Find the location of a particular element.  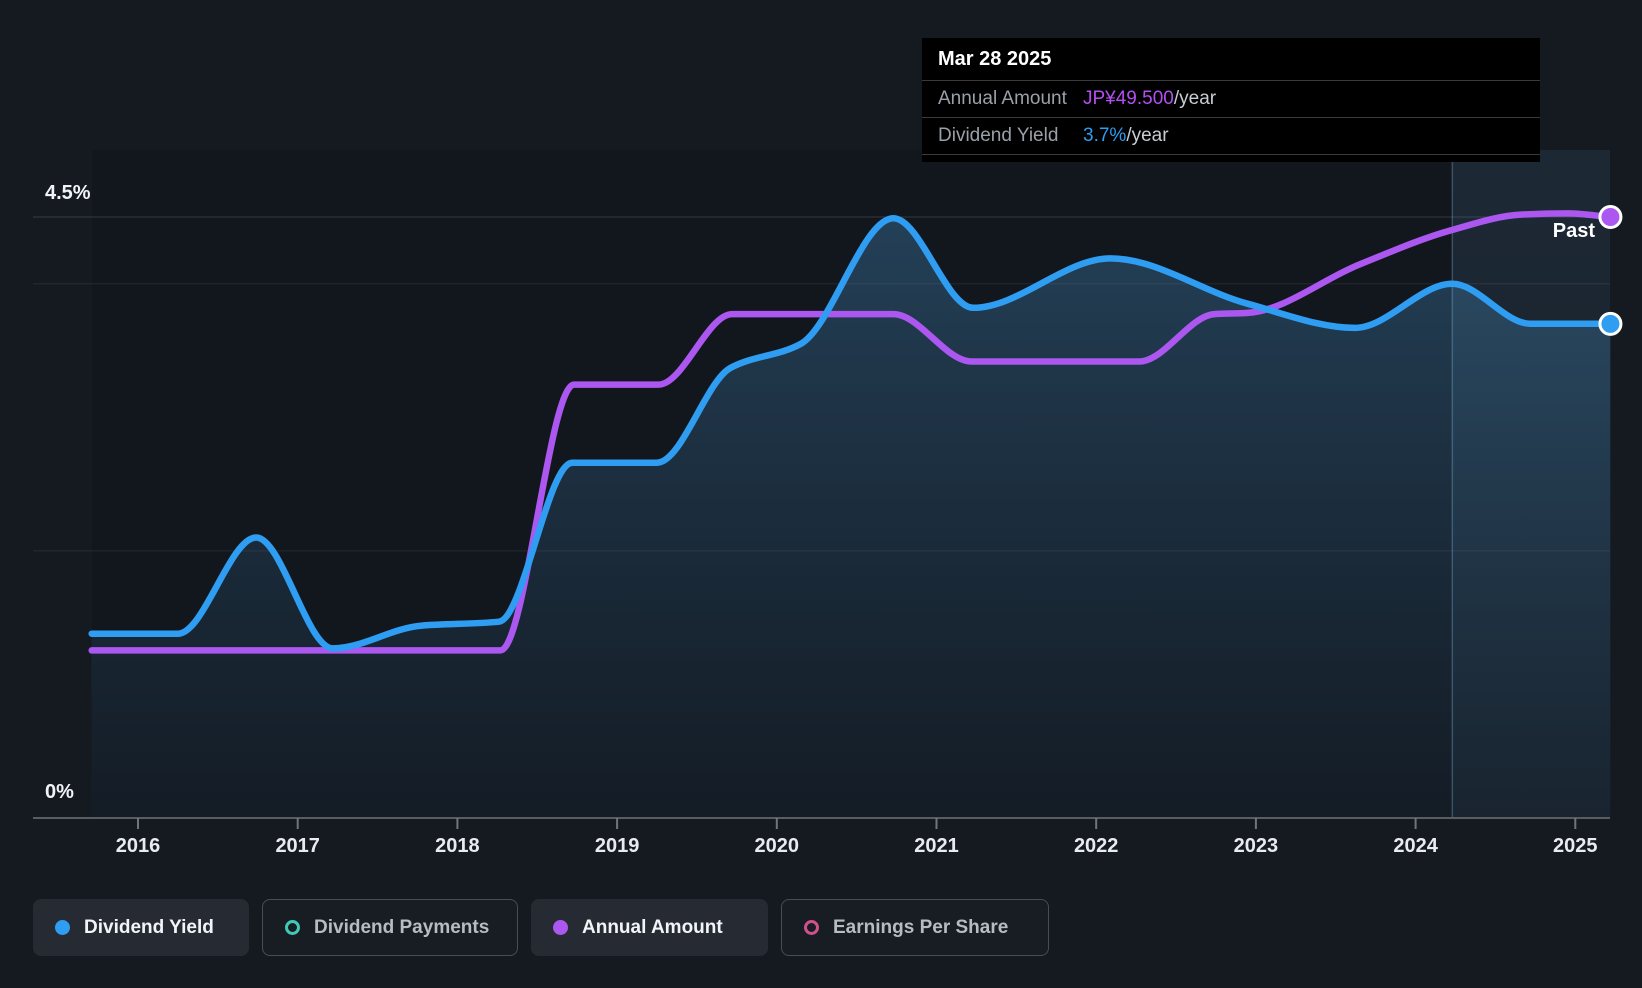

tooltip-value: JP¥49.500/year is located at coordinates (1149, 99).